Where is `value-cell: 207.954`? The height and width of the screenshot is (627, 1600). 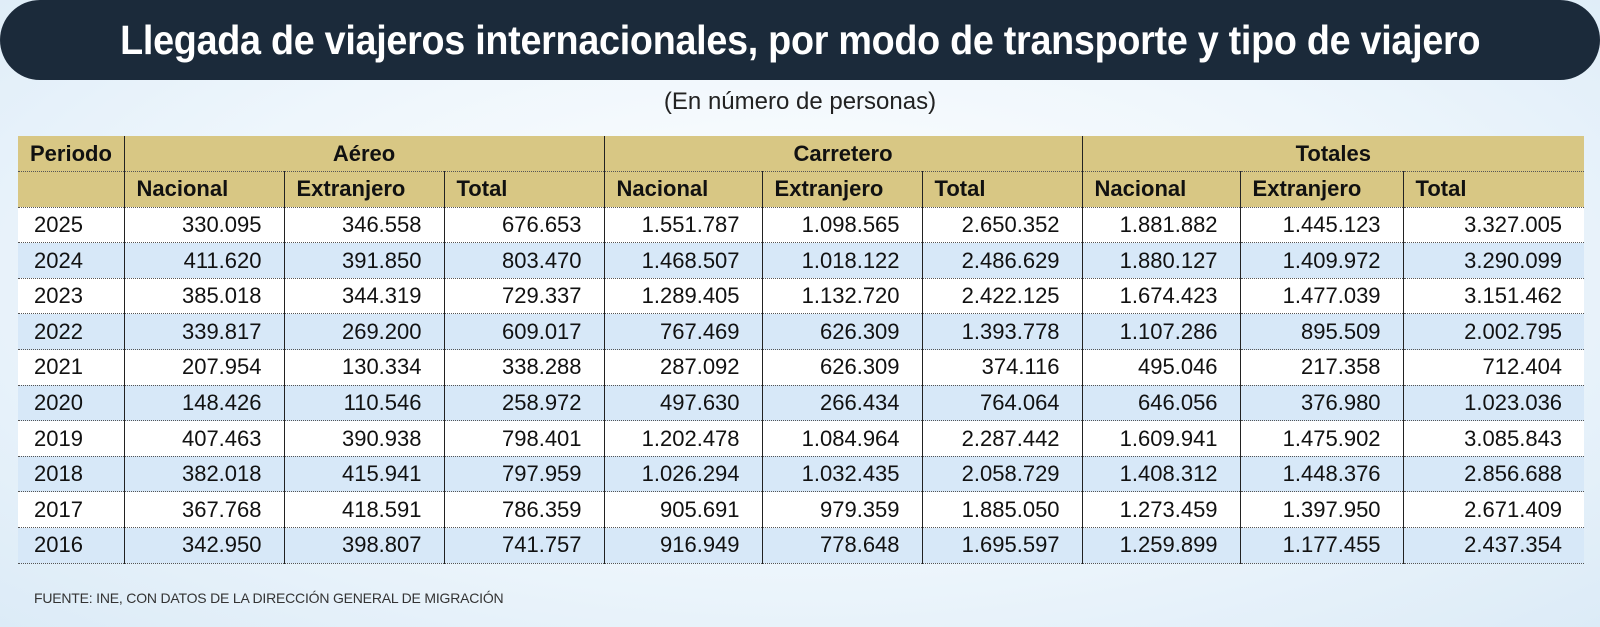
value-cell: 207.954 is located at coordinates (204, 367).